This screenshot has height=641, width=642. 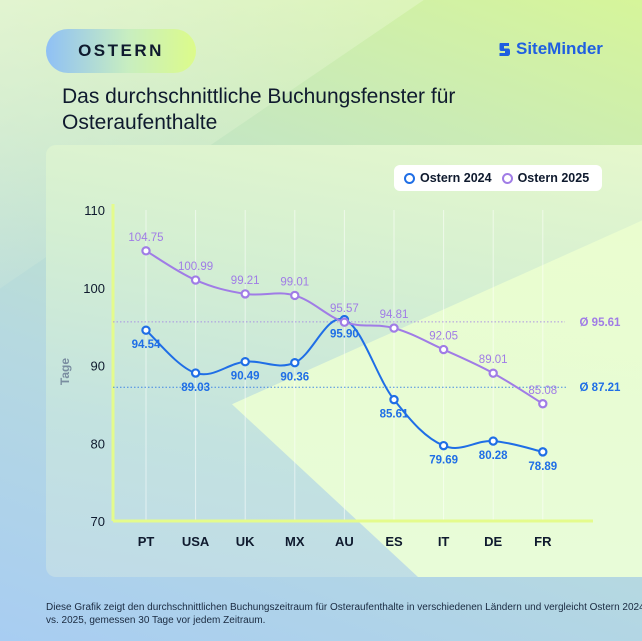 What do you see at coordinates (507, 178) in the screenshot?
I see `legend-marker-2025-icon` at bounding box center [507, 178].